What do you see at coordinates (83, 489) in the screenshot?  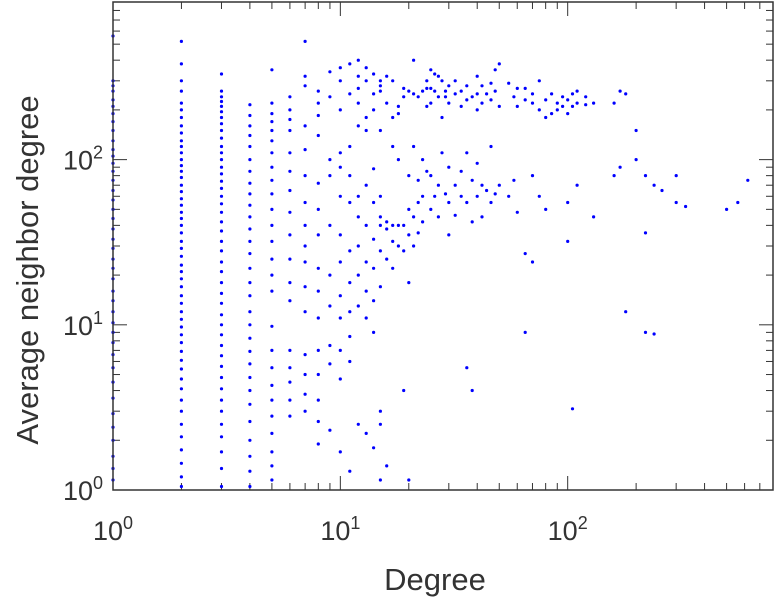 I see `y-tick-label: 100` at bounding box center [83, 489].